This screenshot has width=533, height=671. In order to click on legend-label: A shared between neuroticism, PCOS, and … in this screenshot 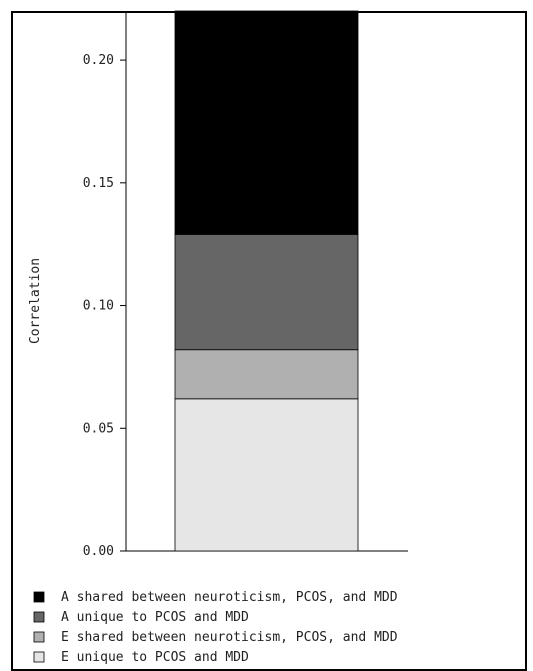, I will do `click(229, 597)`.